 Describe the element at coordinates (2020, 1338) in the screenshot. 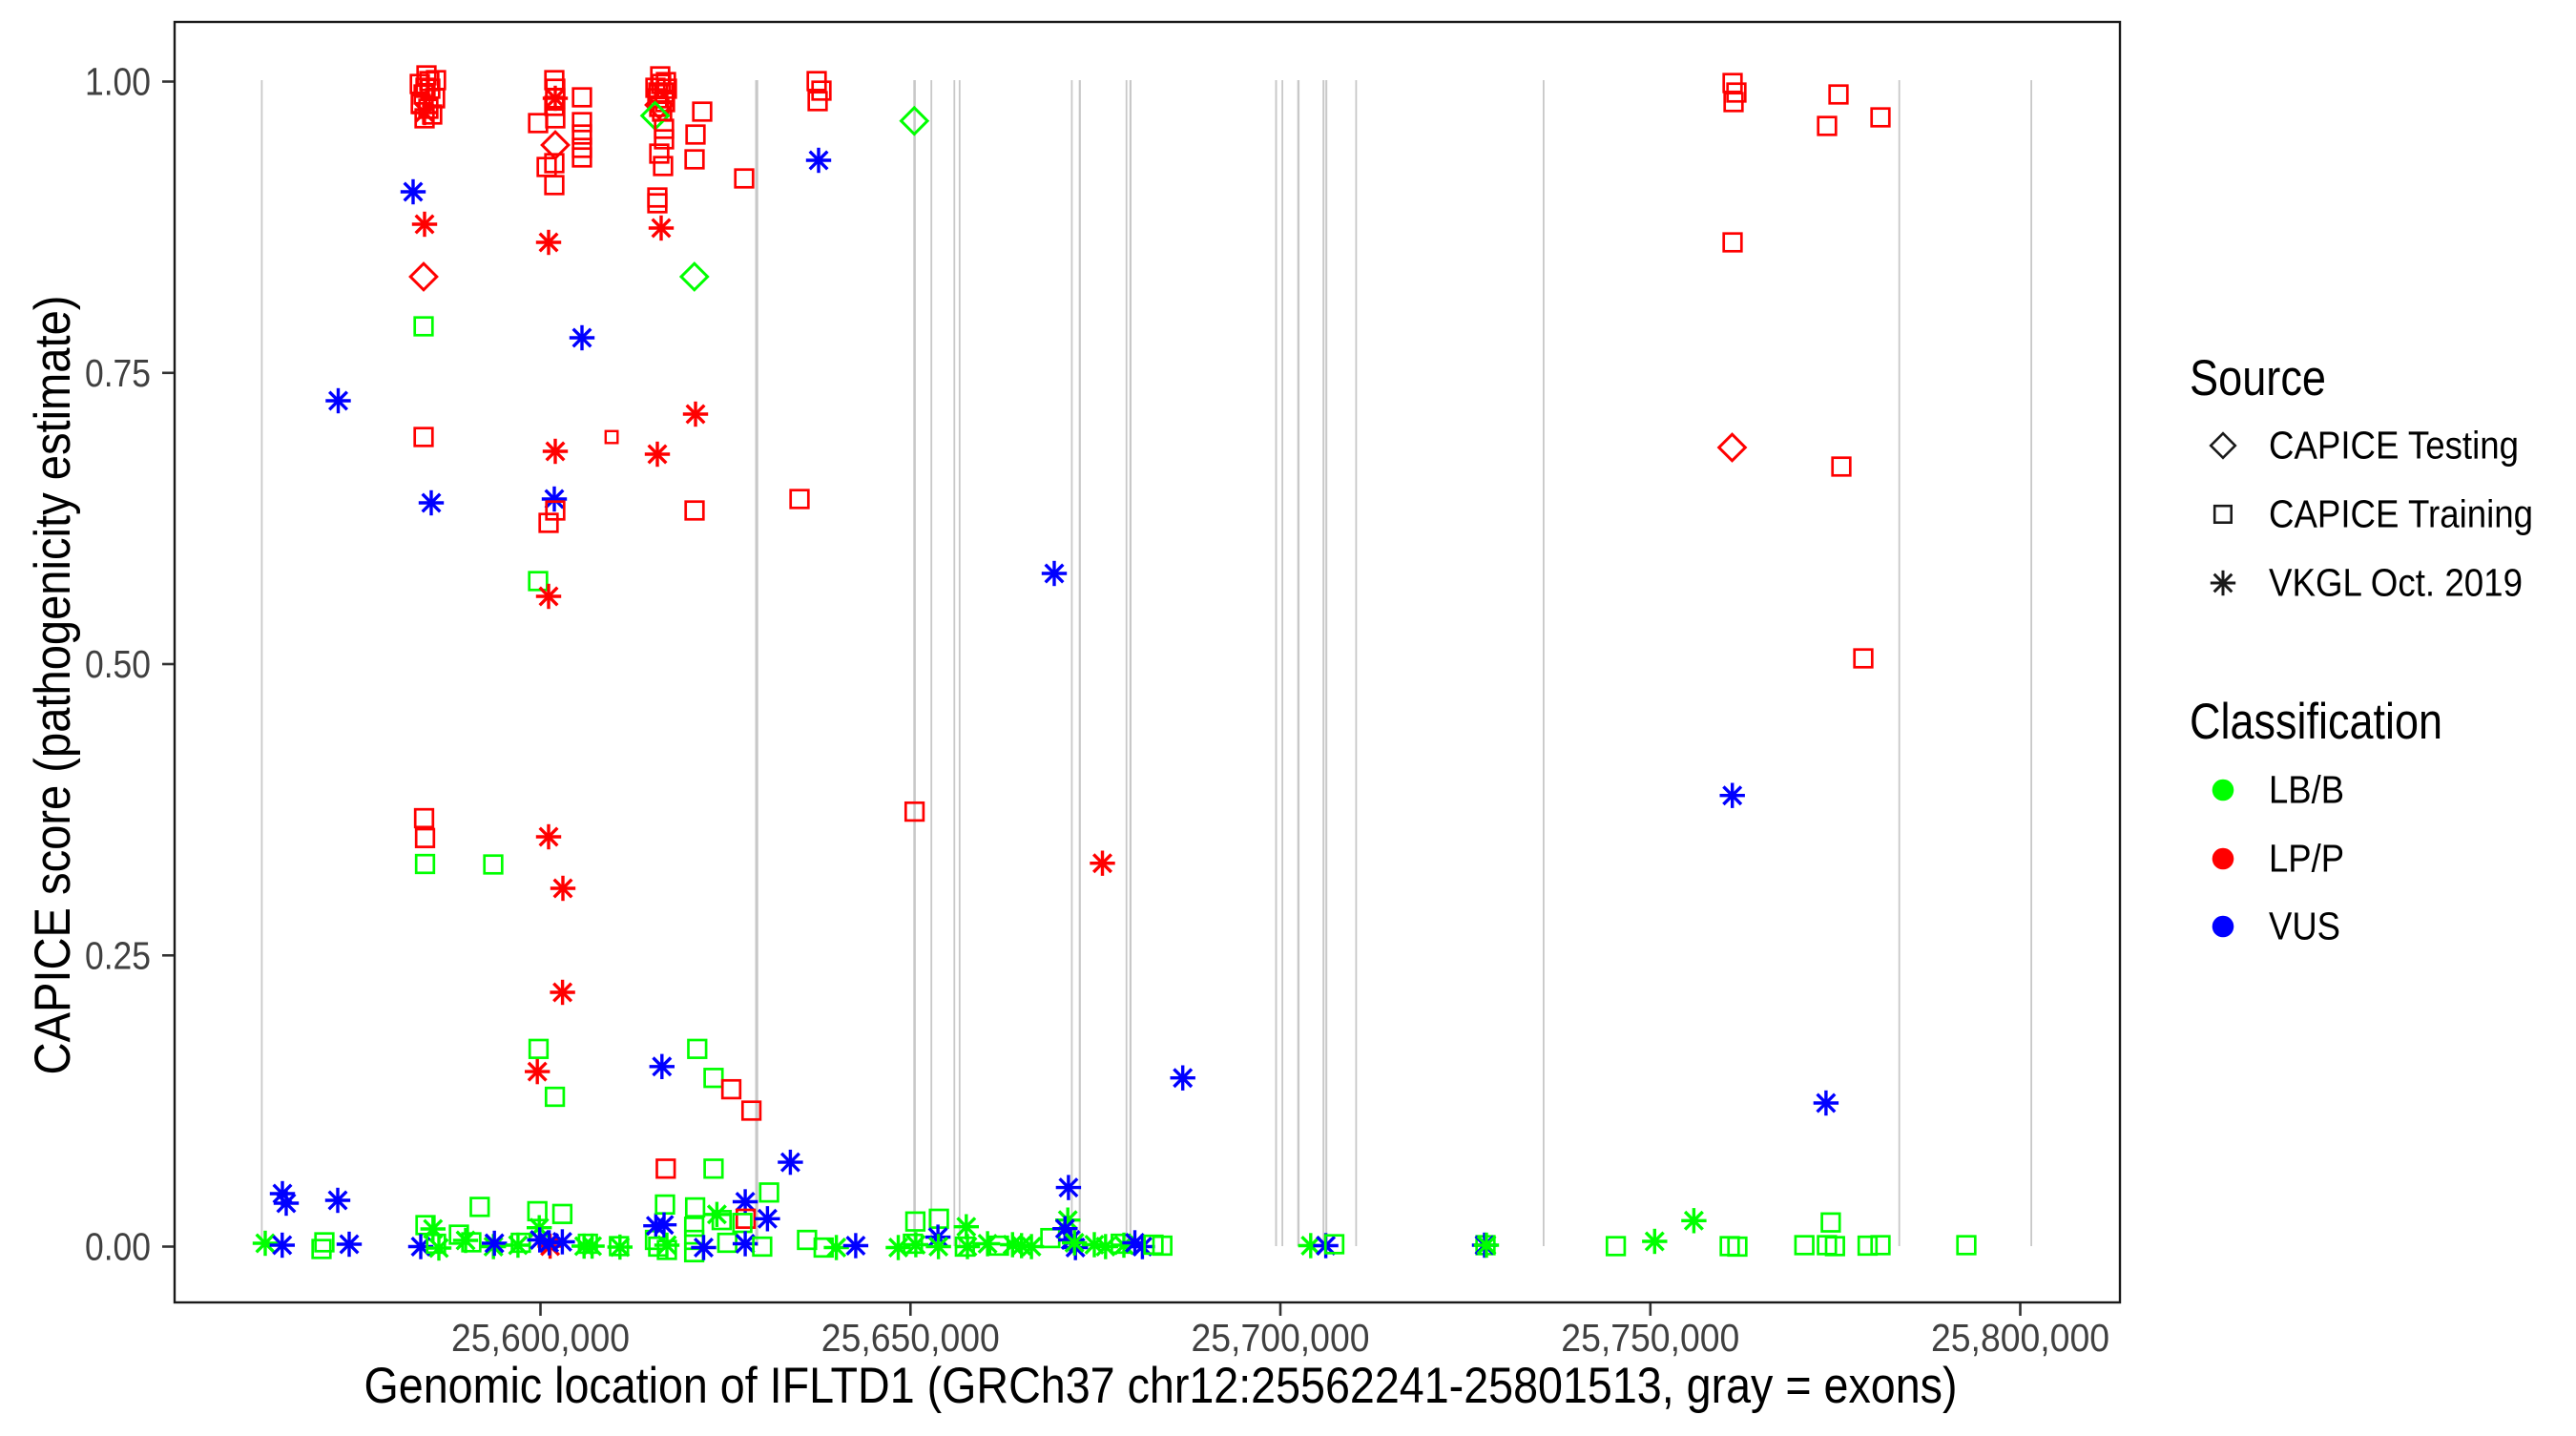

I see `svg-text: 25,800,000` at that location.